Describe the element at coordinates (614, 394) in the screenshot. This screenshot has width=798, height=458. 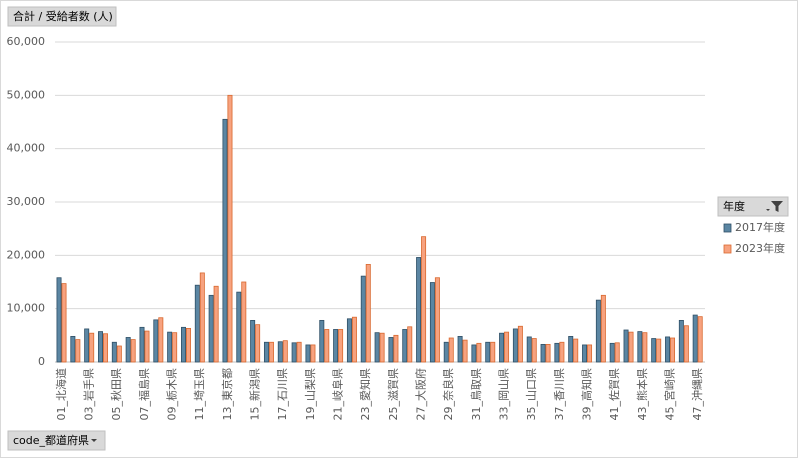
I see `x-tick-label: 41_佐賀県` at that location.